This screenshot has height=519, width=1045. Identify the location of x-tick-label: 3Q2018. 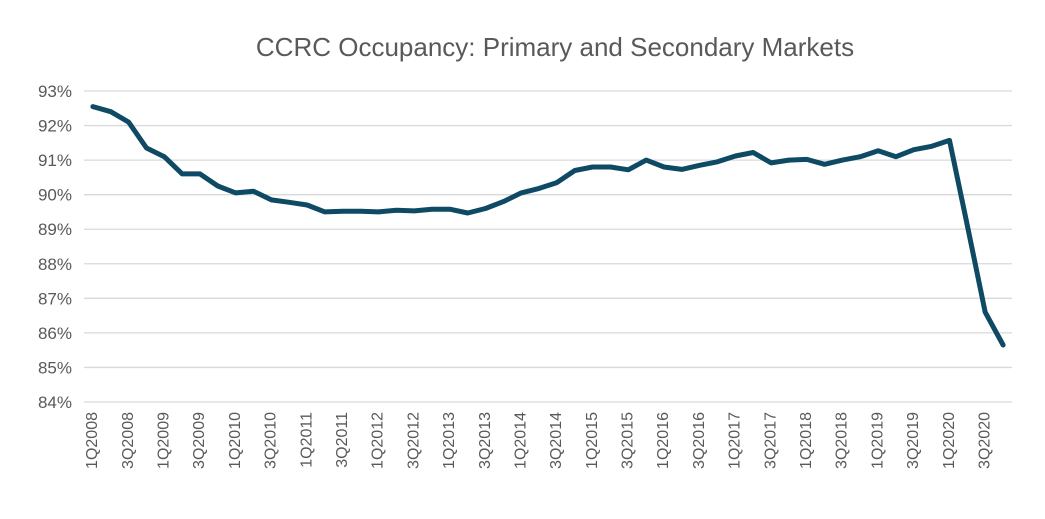
(842, 440).